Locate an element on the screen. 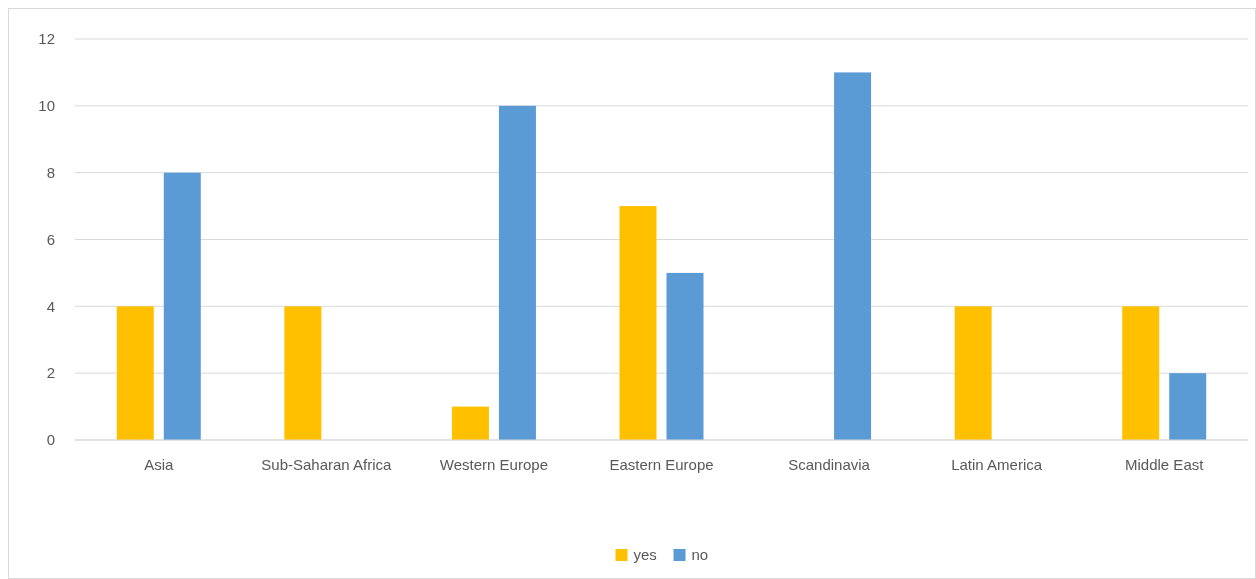  y-tick-label: 12 is located at coordinates (46, 39).